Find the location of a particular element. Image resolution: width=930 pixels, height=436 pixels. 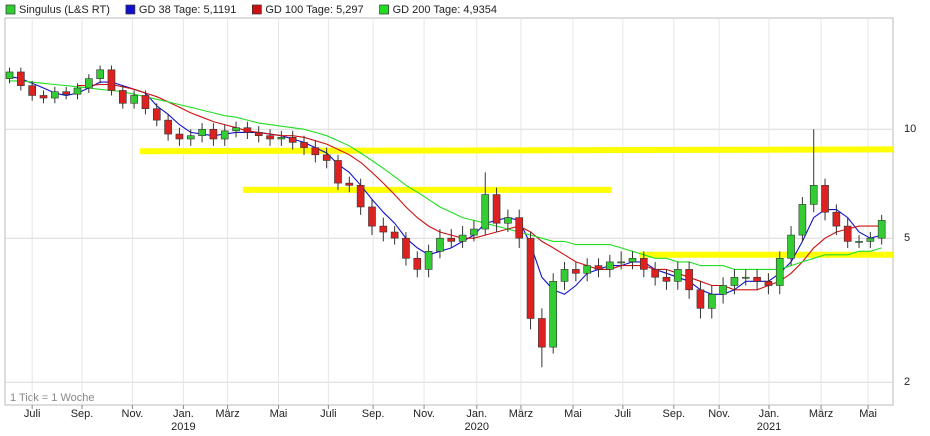

trend-line is located at coordinates (516, 150).